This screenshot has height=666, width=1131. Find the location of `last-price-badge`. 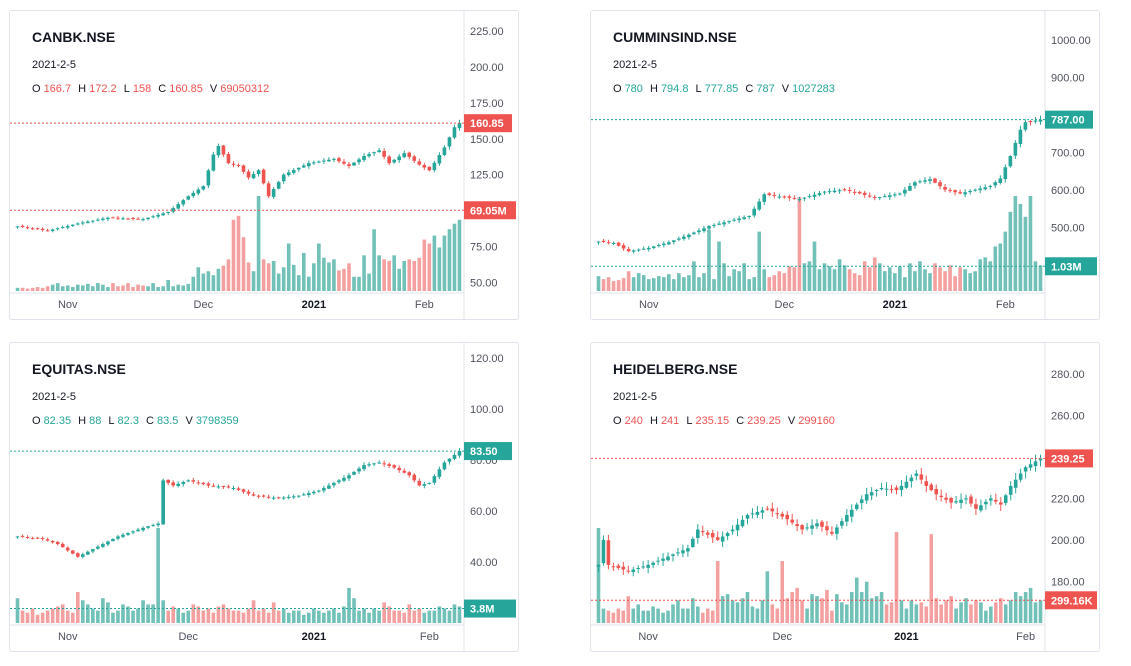

last-price-badge is located at coordinates (1069, 119).